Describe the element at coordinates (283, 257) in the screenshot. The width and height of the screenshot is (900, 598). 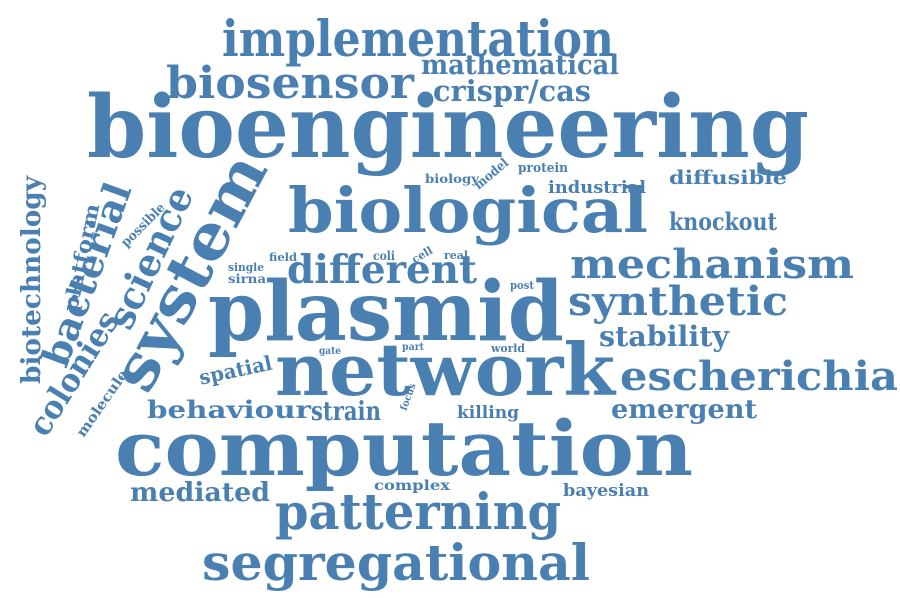
I see `word-field: field` at that location.